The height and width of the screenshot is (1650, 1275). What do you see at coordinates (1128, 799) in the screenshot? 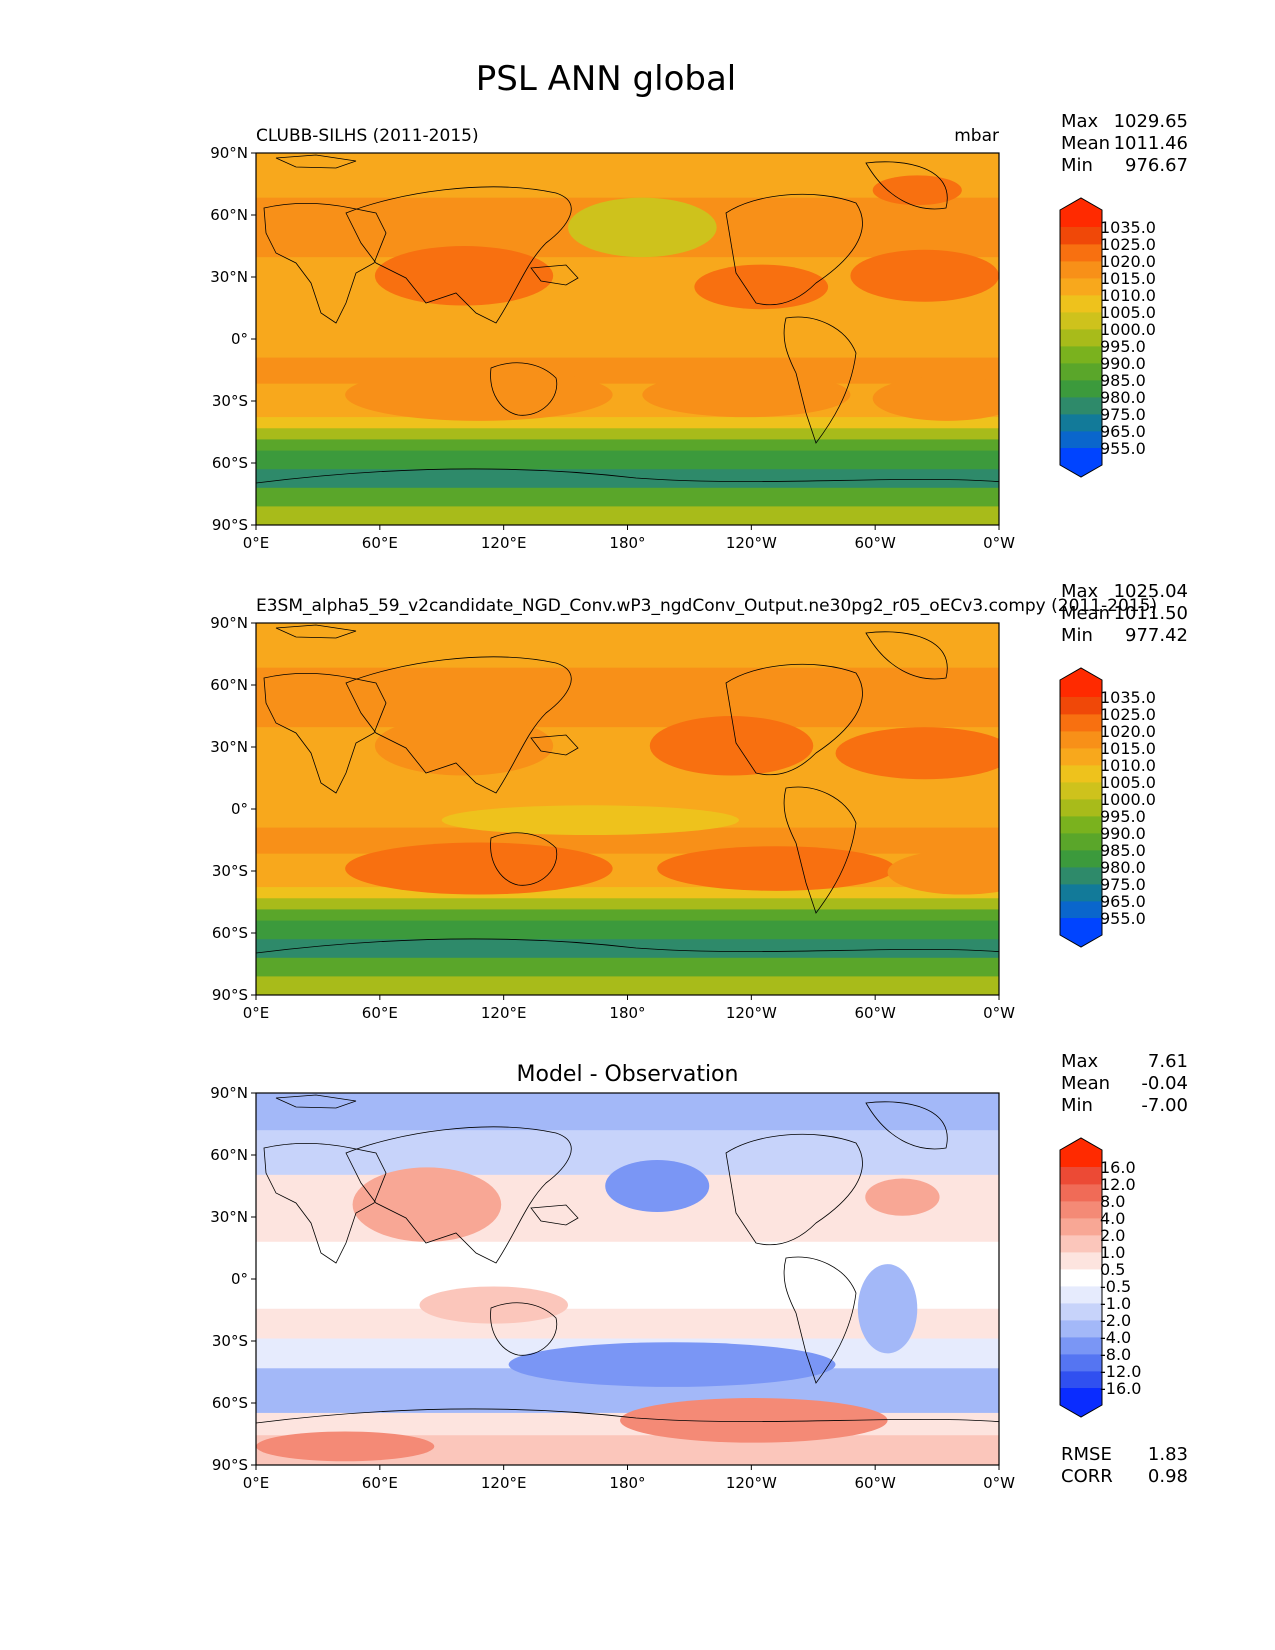
I see `colorbar-label: 1000.0` at bounding box center [1128, 799].